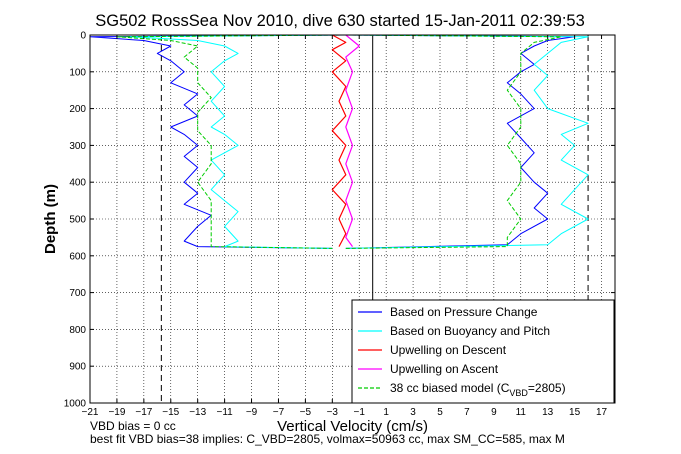 This screenshot has width=681, height=454. Describe the element at coordinates (77, 72) in the screenshot. I see `y-tick-label: 100` at that location.